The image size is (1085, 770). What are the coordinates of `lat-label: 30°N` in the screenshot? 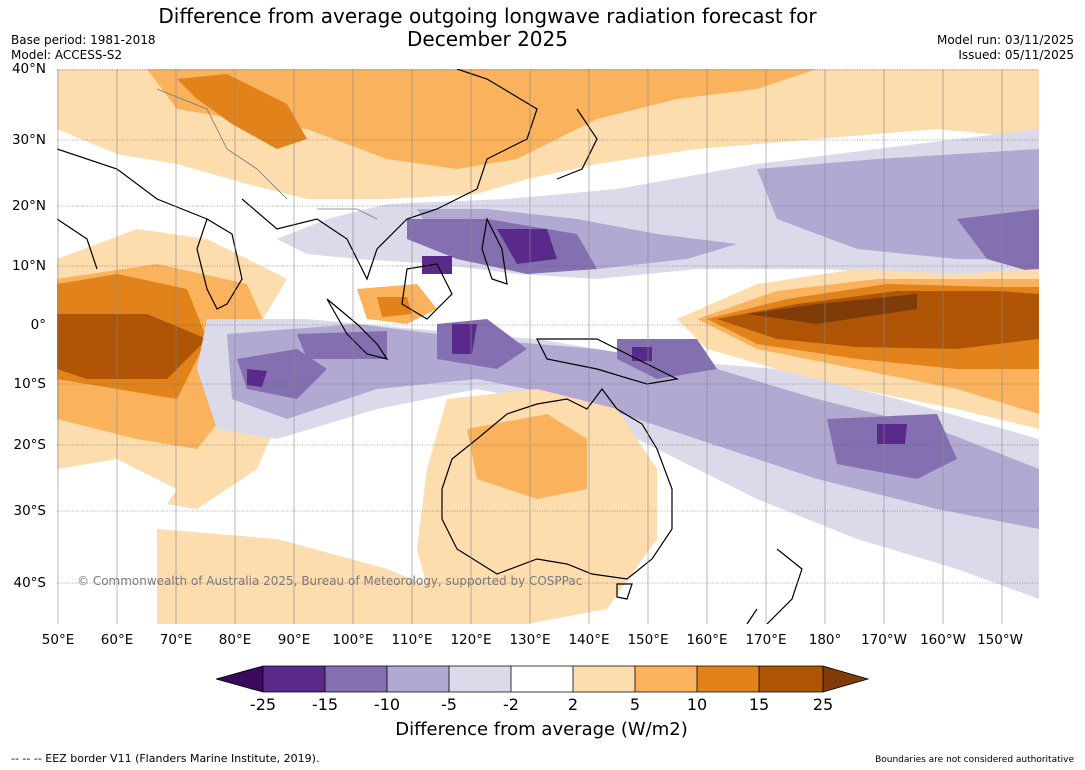 It's located at (28, 140).